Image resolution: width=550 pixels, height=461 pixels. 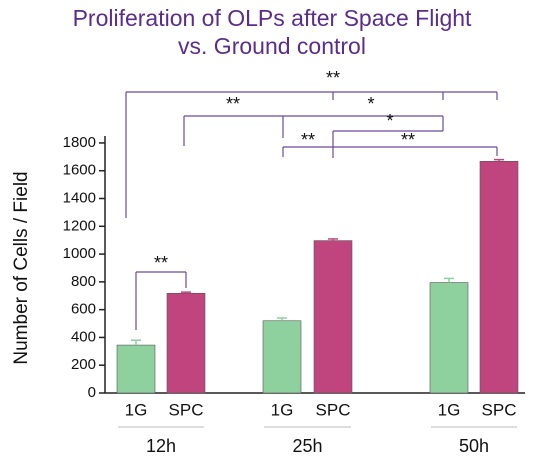 What do you see at coordinates (79, 170) in the screenshot?
I see `y-tick-label: 1600` at bounding box center [79, 170].